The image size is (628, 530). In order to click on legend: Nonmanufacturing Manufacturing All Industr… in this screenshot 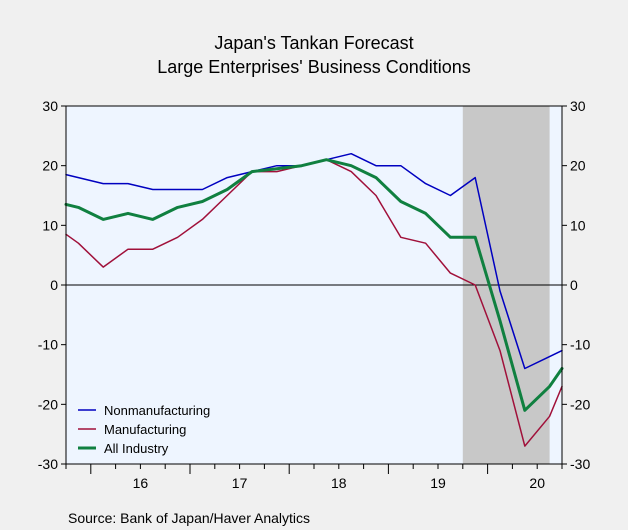, I will do `click(144, 429)`.